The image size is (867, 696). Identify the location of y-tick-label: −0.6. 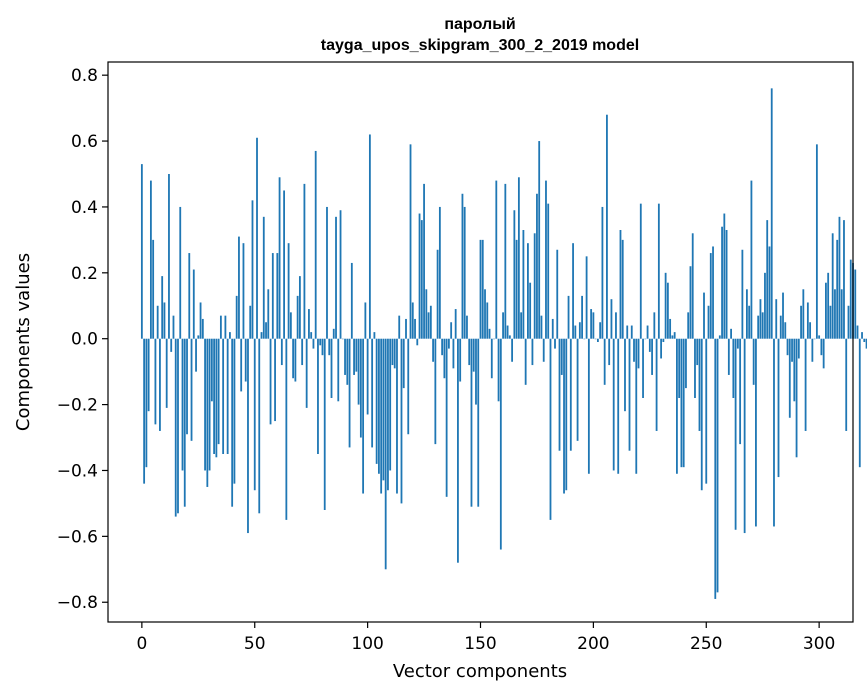
(77, 537).